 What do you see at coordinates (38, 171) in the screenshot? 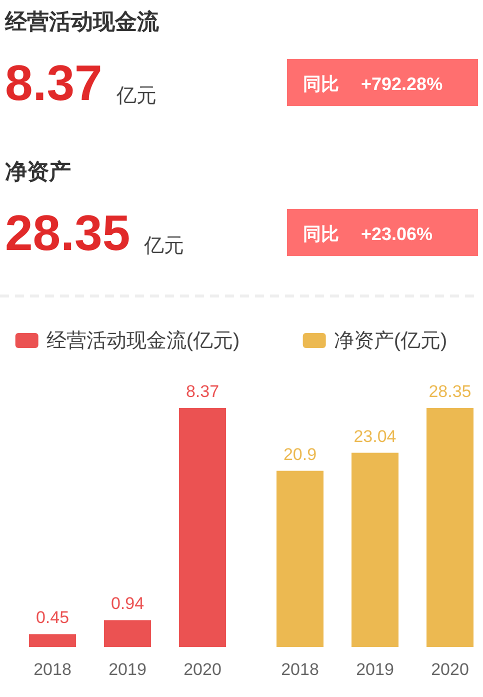
I see `text: 净资产` at bounding box center [38, 171].